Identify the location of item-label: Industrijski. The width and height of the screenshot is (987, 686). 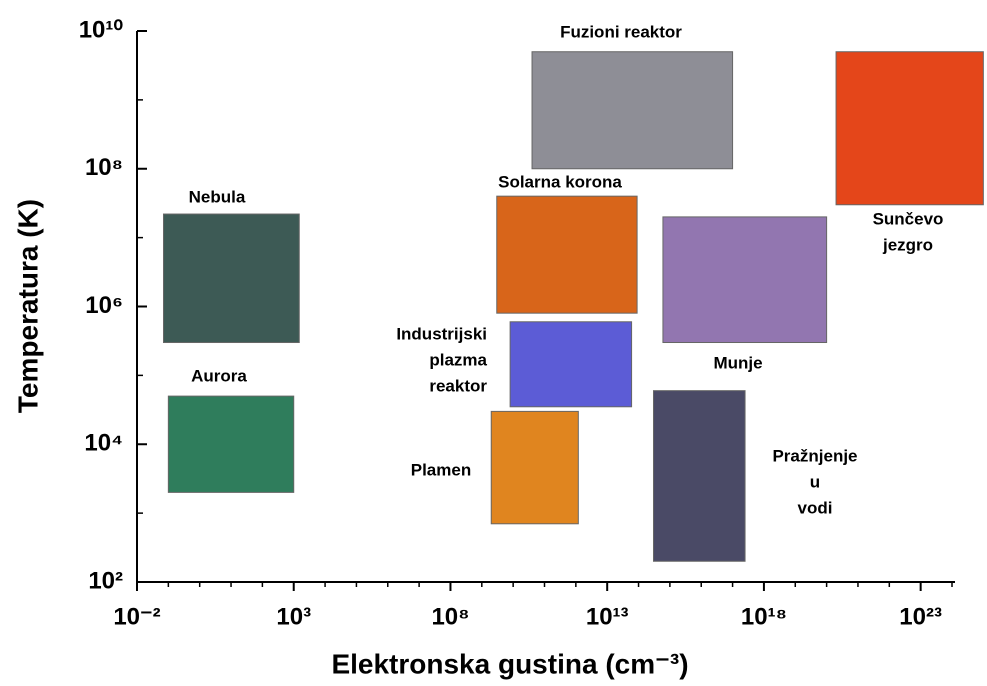
(441, 333).